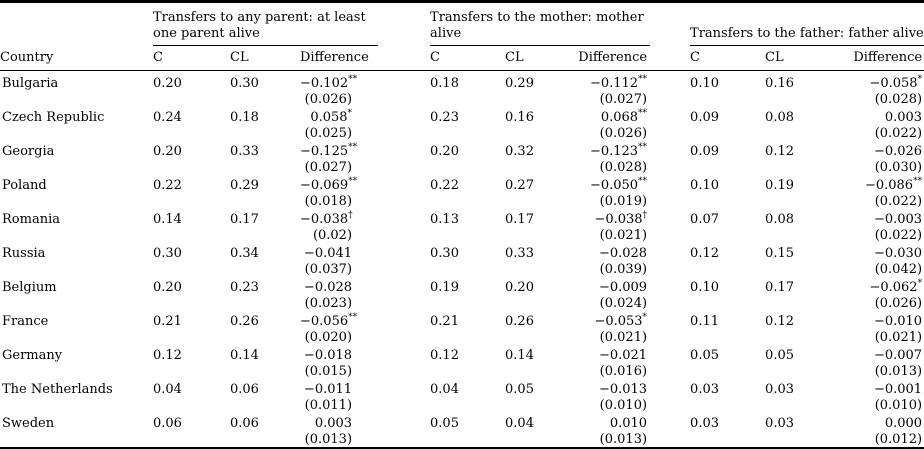 The image size is (924, 449). I want to click on difference-cell: −0.018 (0.015), so click(339, 362).